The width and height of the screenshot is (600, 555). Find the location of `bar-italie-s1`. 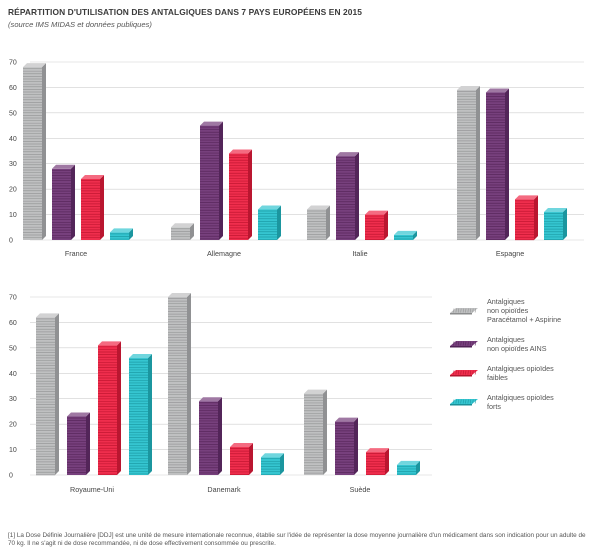

bar-italie-s1 is located at coordinates (318, 222).